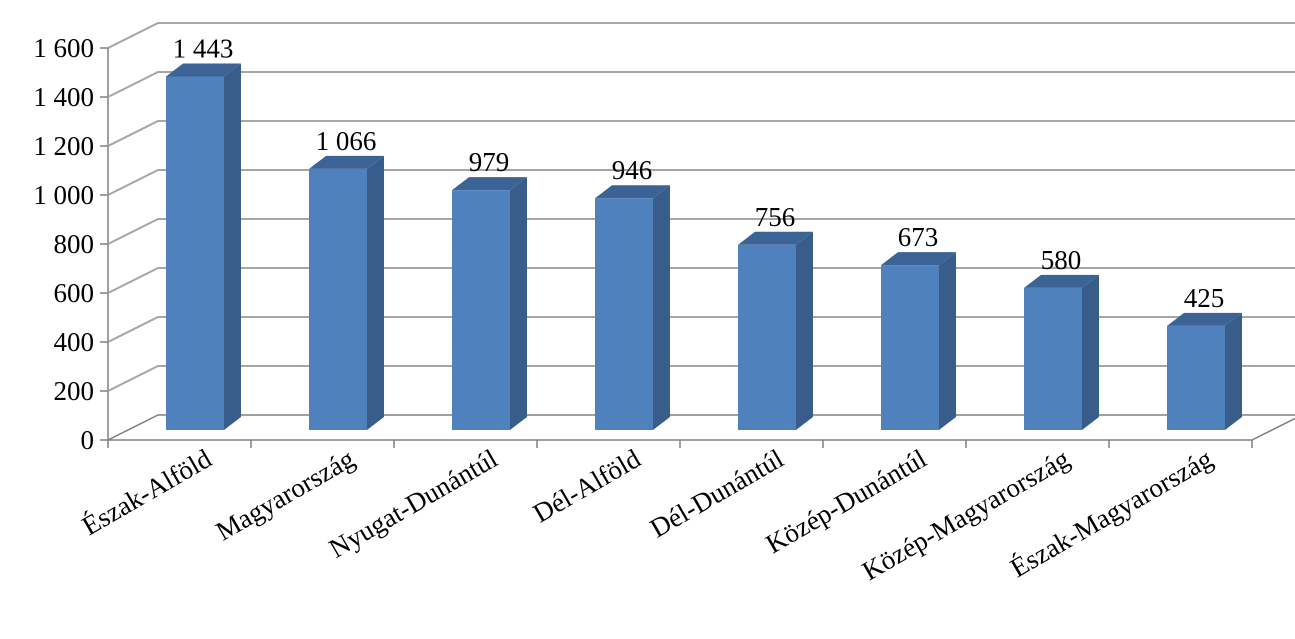 Image resolution: width=1295 pixels, height=639 pixels. I want to click on floor-outline, so click(701, 427).